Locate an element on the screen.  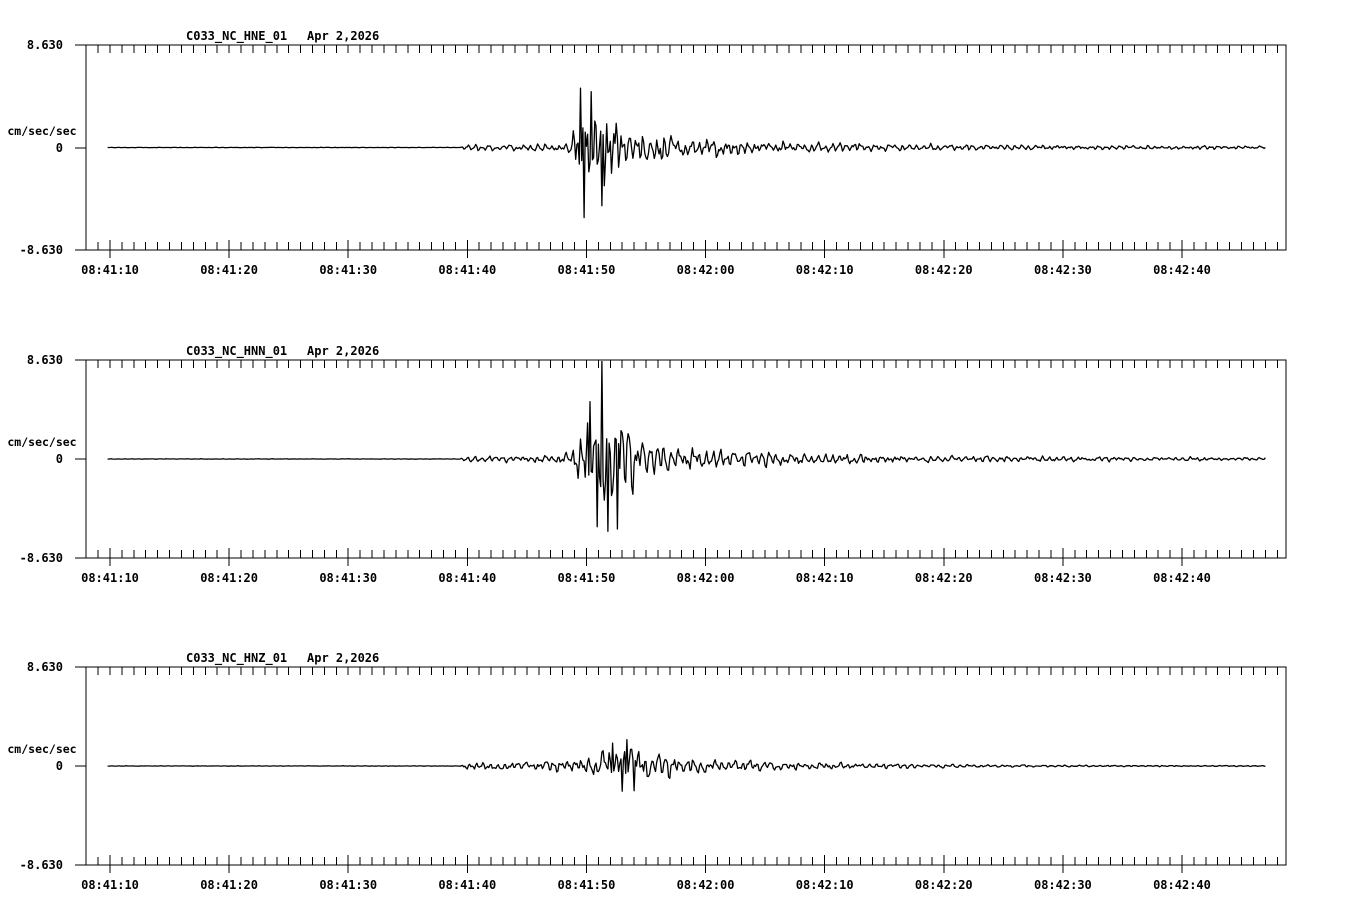
waveform-trace-hnz is located at coordinates (686, 765).